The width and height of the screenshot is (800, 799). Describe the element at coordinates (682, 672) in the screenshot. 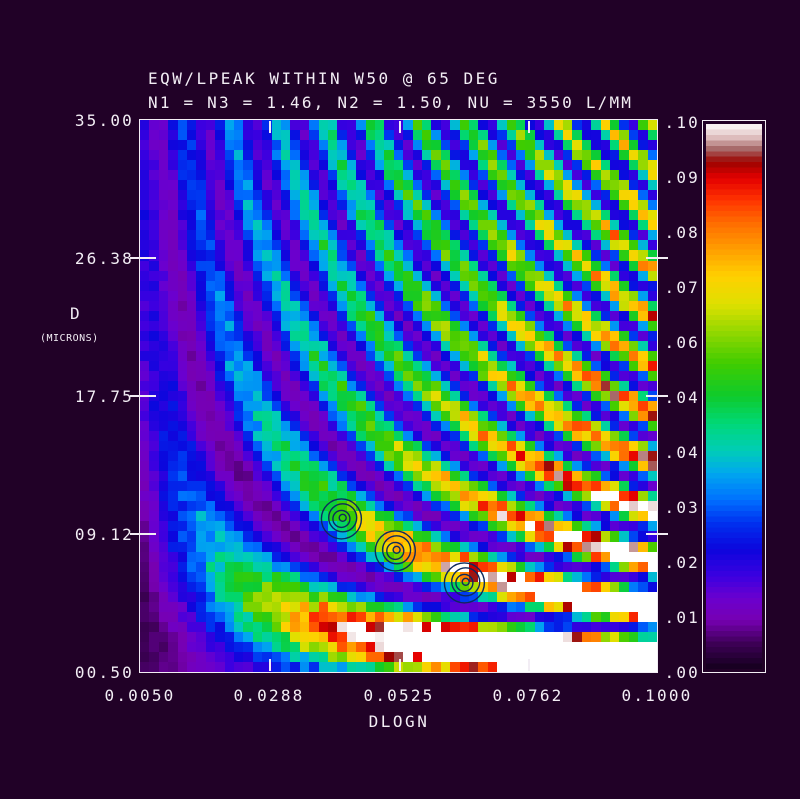

I see `colorbar-tick-label: .00` at that location.